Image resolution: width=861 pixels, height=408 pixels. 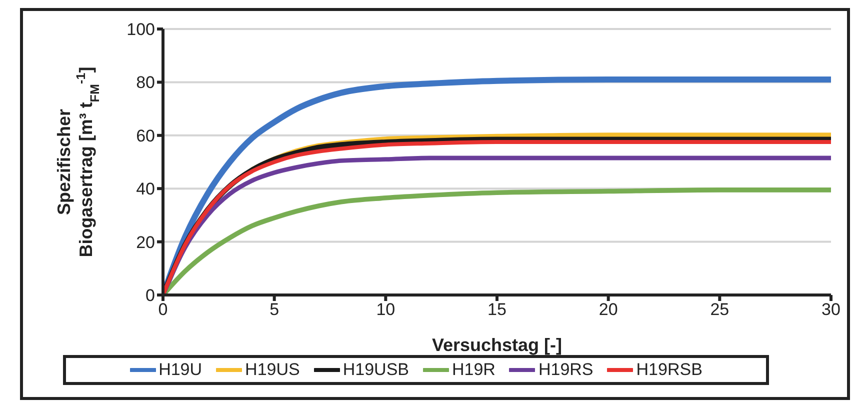 I want to click on y-tick-label: 0, so click(x=150, y=296).